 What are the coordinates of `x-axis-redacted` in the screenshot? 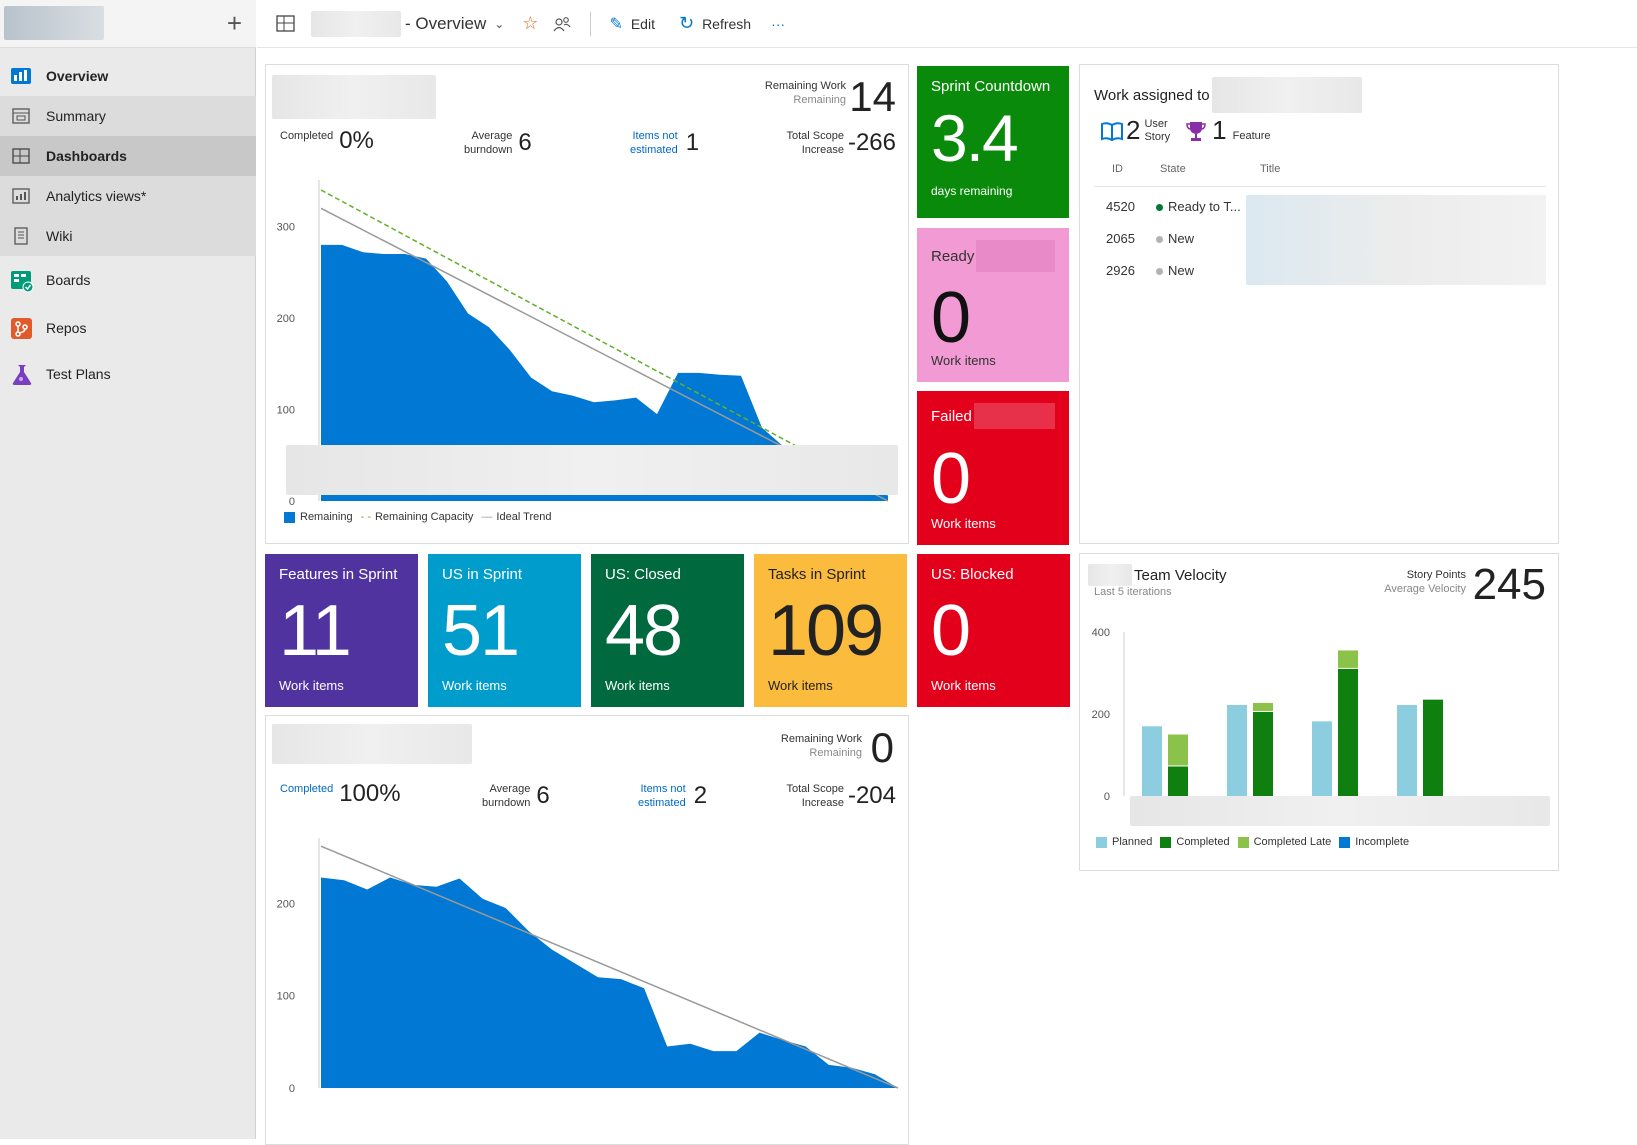 It's located at (1340, 811).